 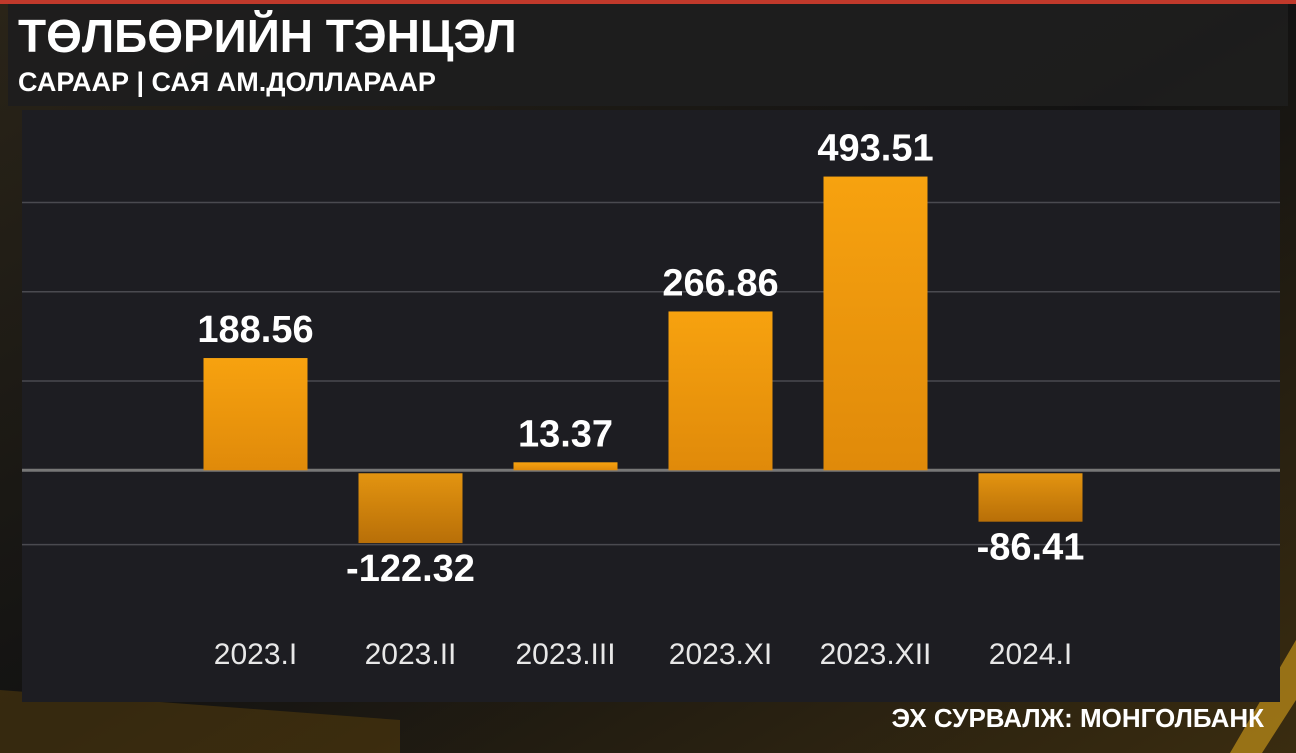 What do you see at coordinates (565, 434) in the screenshot?
I see `value-label: 13.37` at bounding box center [565, 434].